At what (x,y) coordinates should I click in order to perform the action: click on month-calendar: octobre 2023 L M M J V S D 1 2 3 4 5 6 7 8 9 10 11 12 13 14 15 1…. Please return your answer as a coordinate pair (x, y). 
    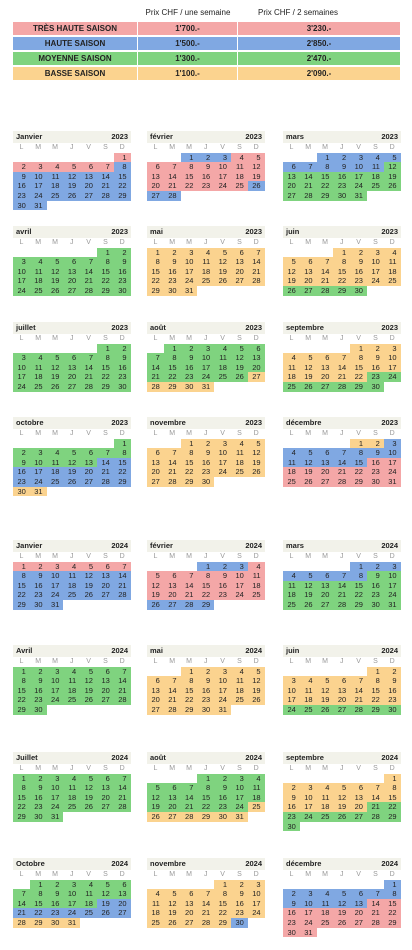
    Looking at the image, I should click on (72, 457).